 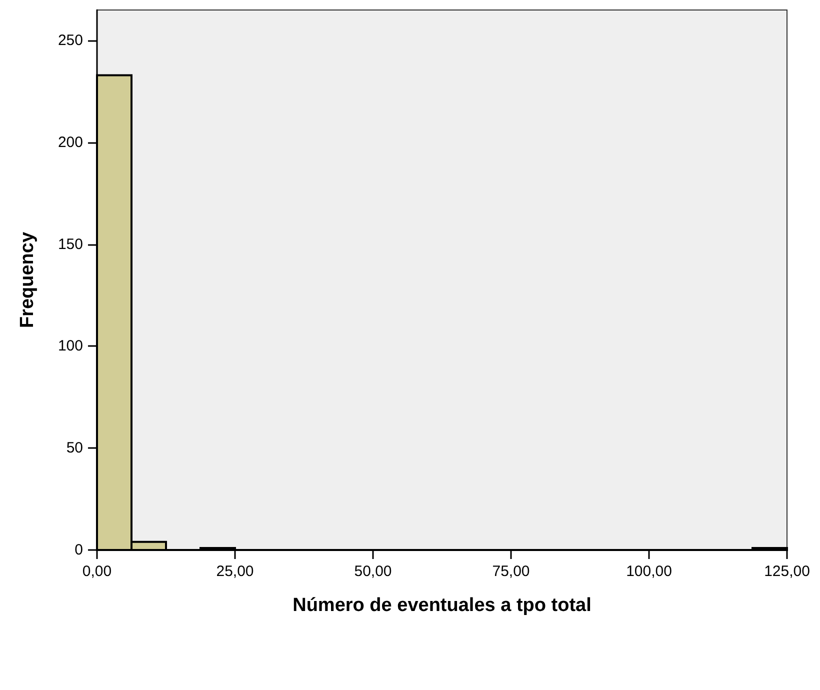 What do you see at coordinates (70, 346) in the screenshot?
I see `y-tick-label: 100` at bounding box center [70, 346].